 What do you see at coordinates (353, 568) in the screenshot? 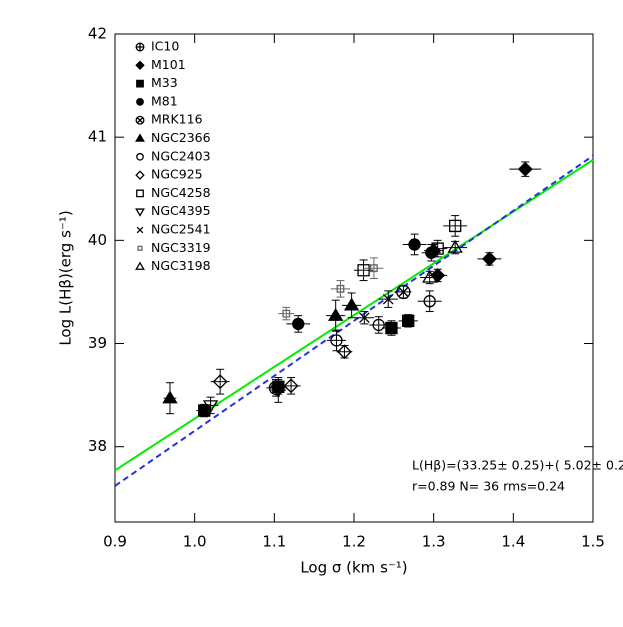
I see `x-axis-label: Log σ (km s⁻¹)` at bounding box center [353, 568].